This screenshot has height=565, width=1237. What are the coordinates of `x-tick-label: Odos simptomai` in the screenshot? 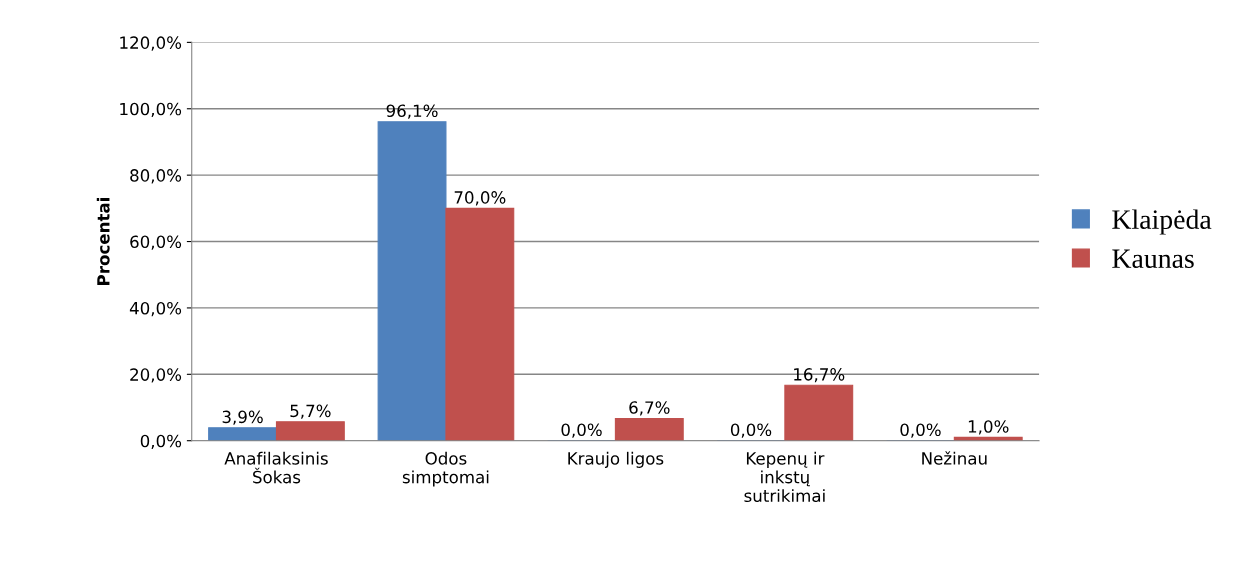 It's located at (445, 469).